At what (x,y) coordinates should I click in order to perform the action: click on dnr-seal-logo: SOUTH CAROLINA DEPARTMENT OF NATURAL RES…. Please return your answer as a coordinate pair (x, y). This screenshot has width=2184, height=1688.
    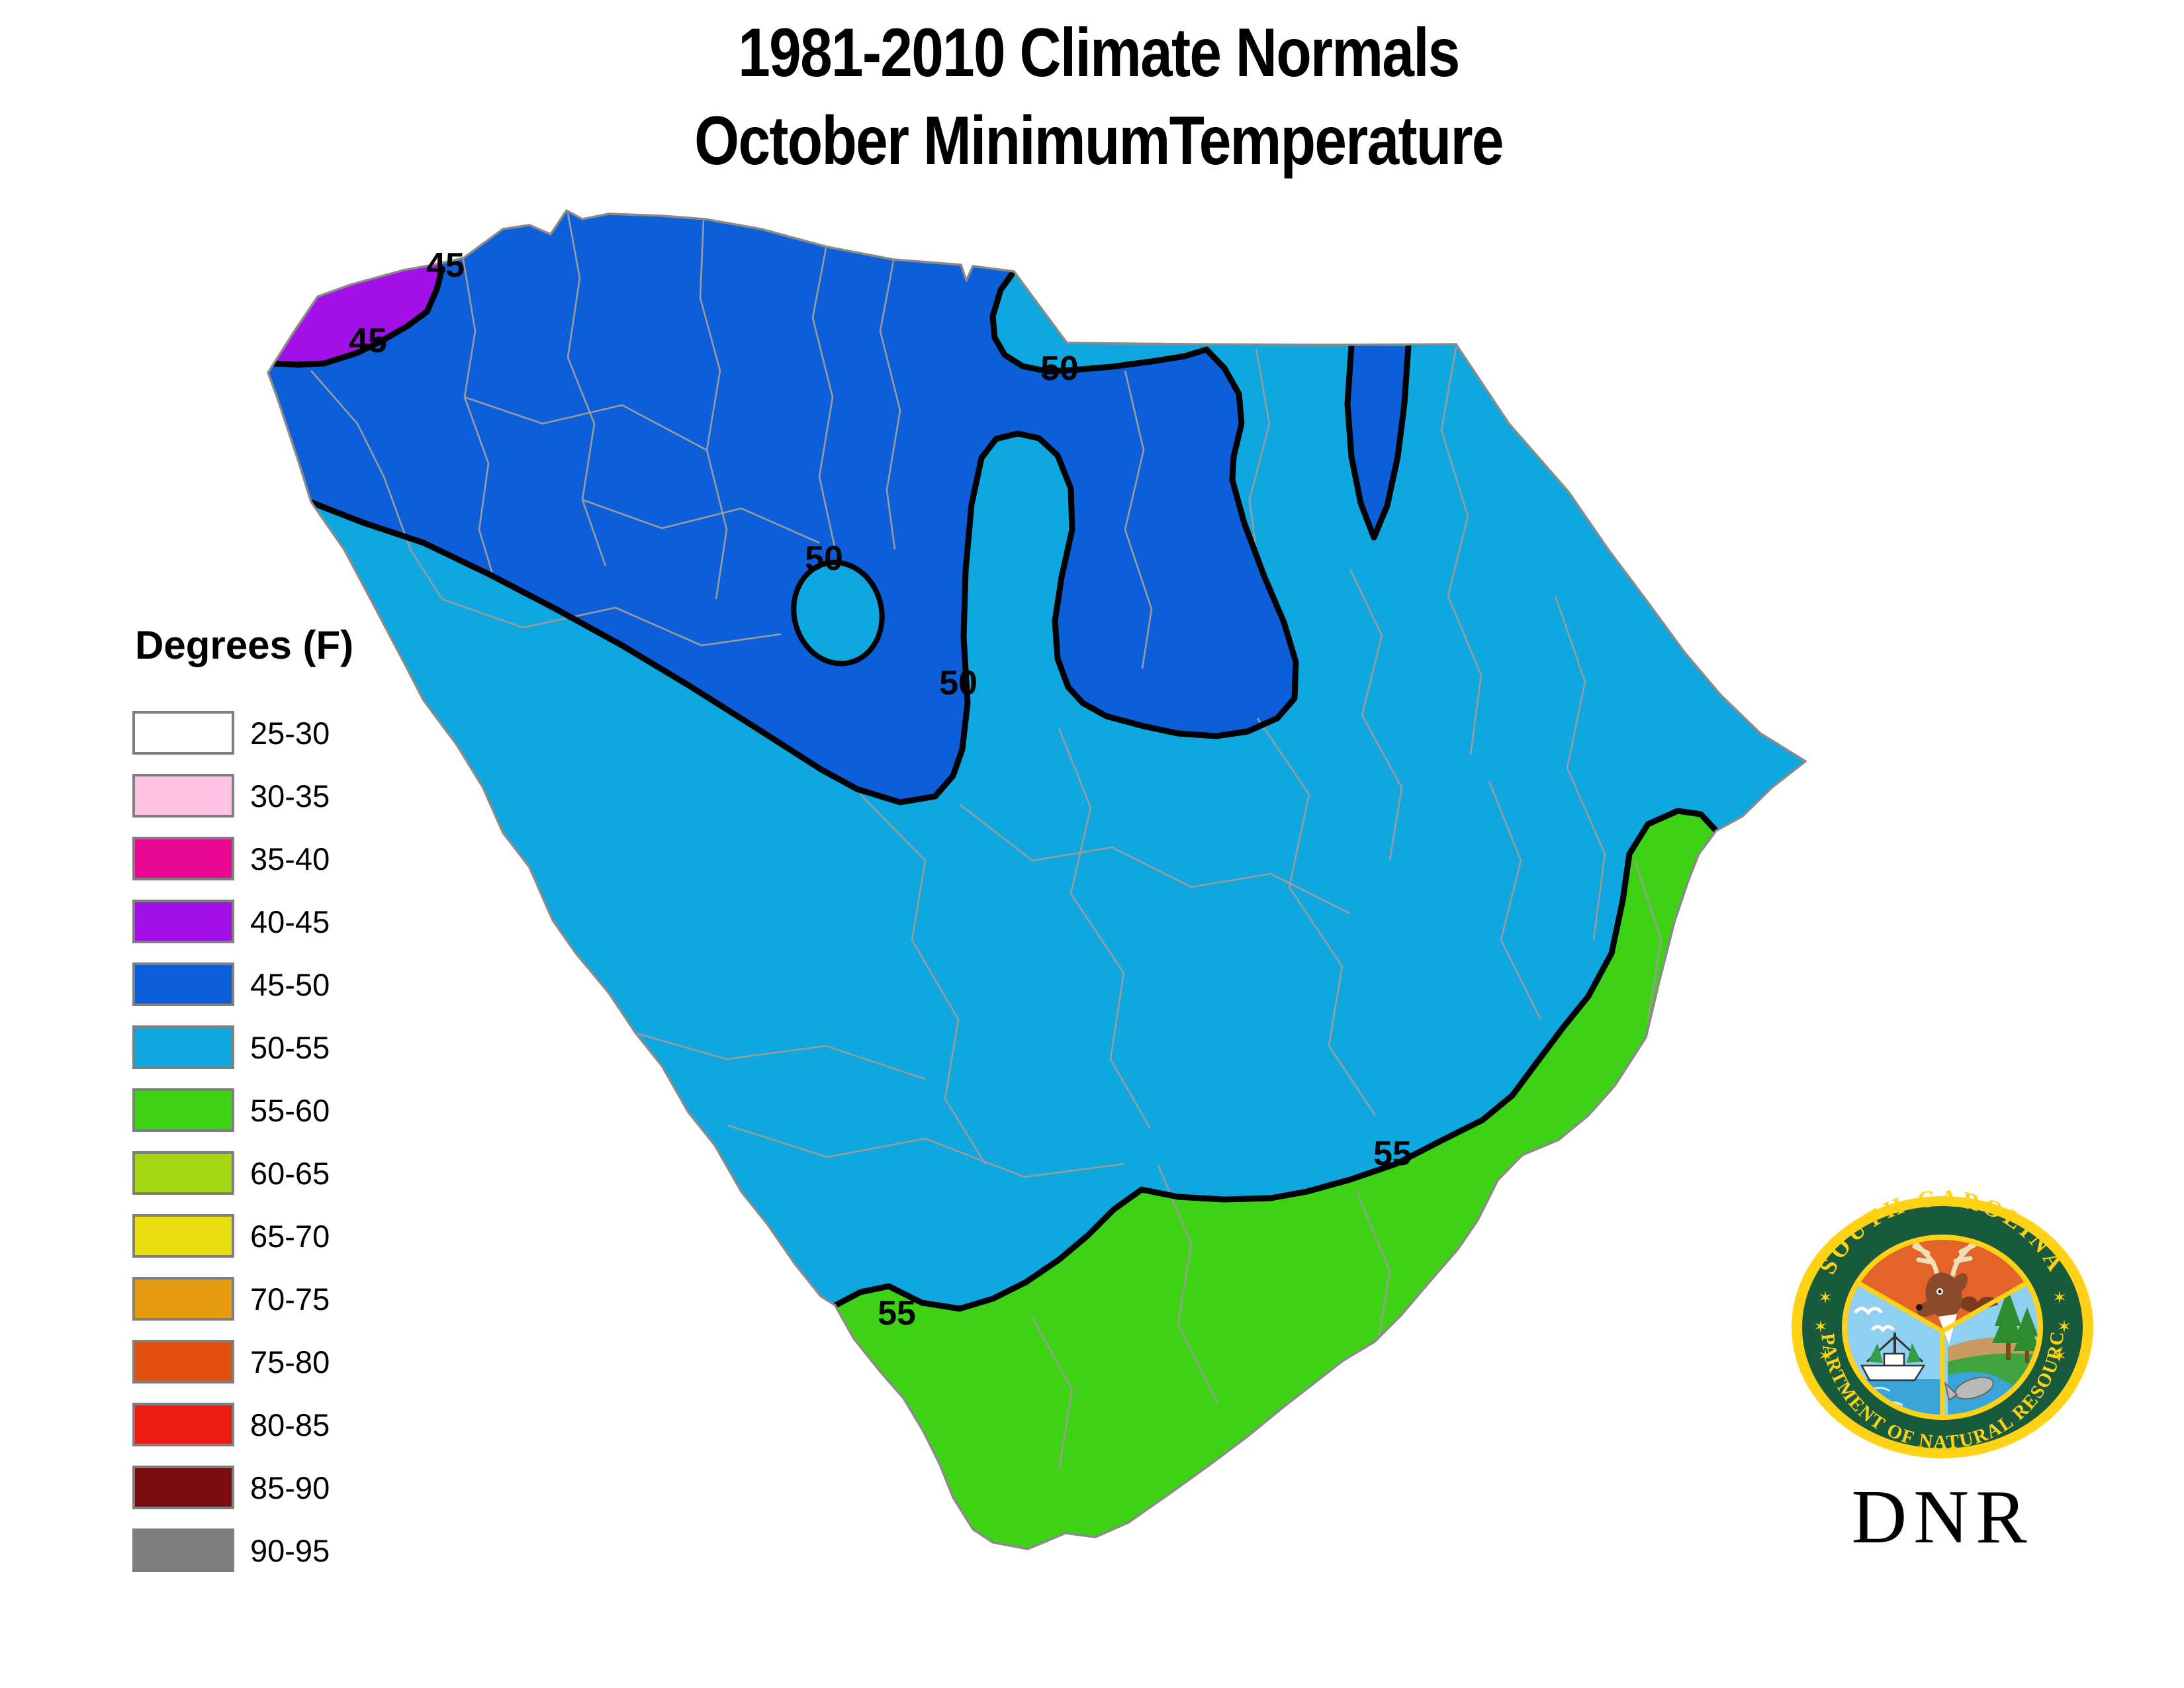
    Looking at the image, I should click on (1942, 1321).